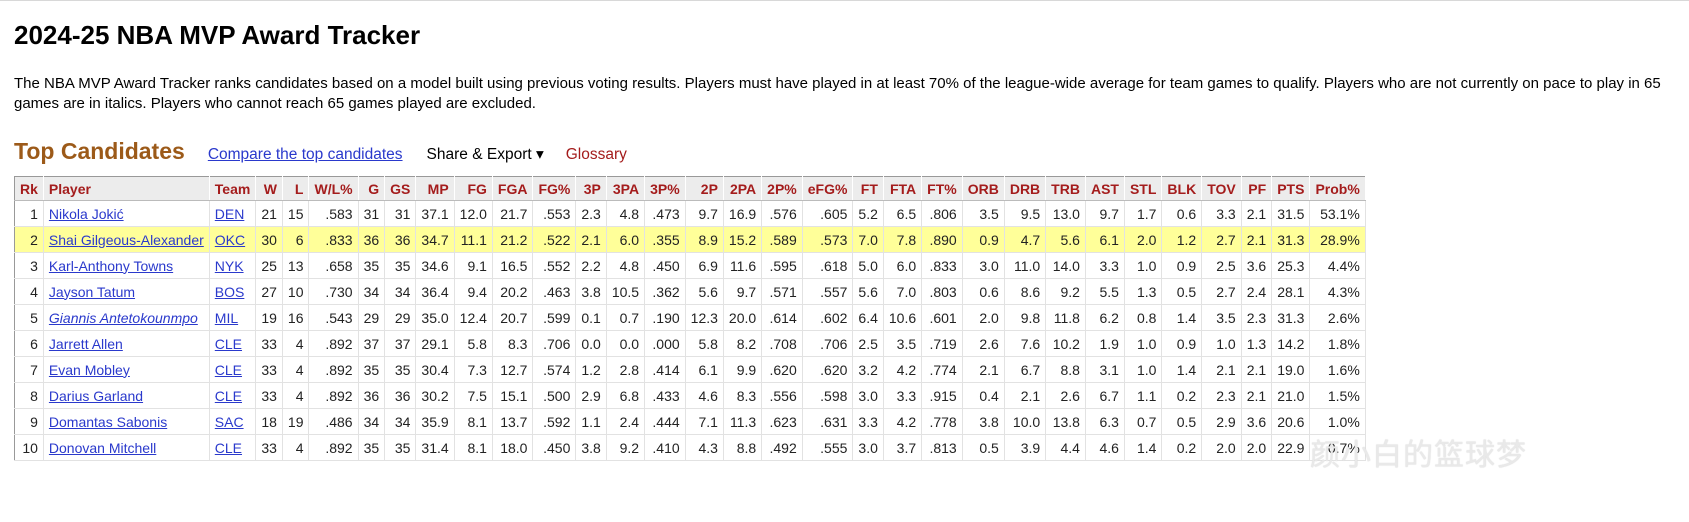  I want to click on column-header-3p: 3P, so click(591, 188).